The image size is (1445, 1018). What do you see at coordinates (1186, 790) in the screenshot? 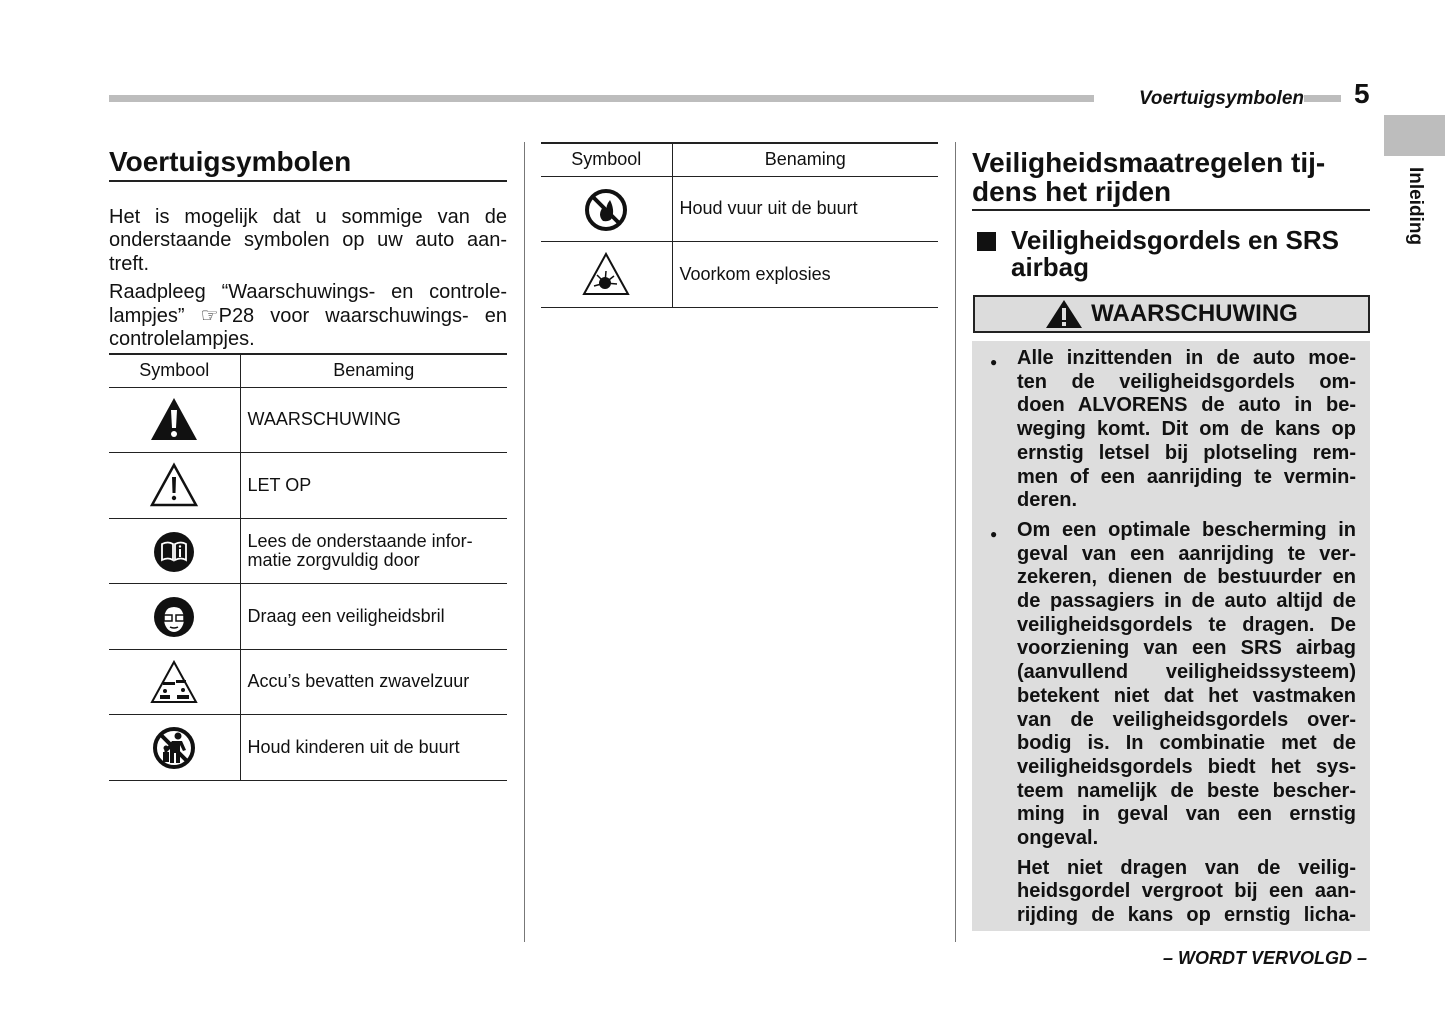
I see `text-line: teem namelijk de beste bescher-` at bounding box center [1186, 790].